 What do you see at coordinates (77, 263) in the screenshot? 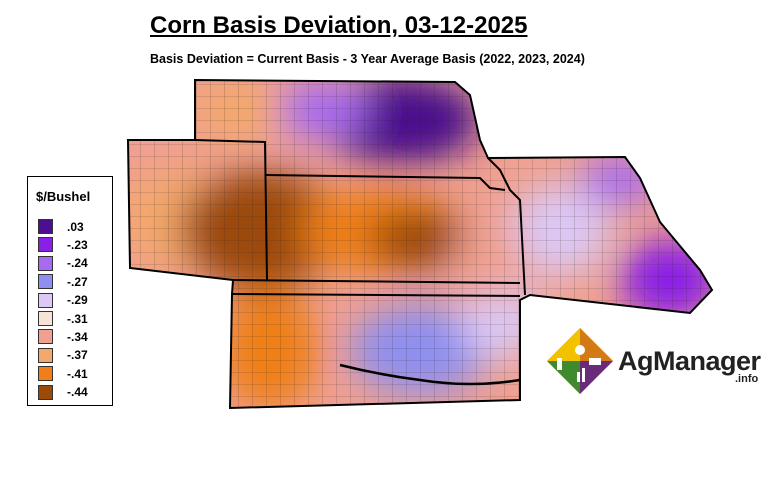
I see `legend-label: -.24` at bounding box center [77, 263].